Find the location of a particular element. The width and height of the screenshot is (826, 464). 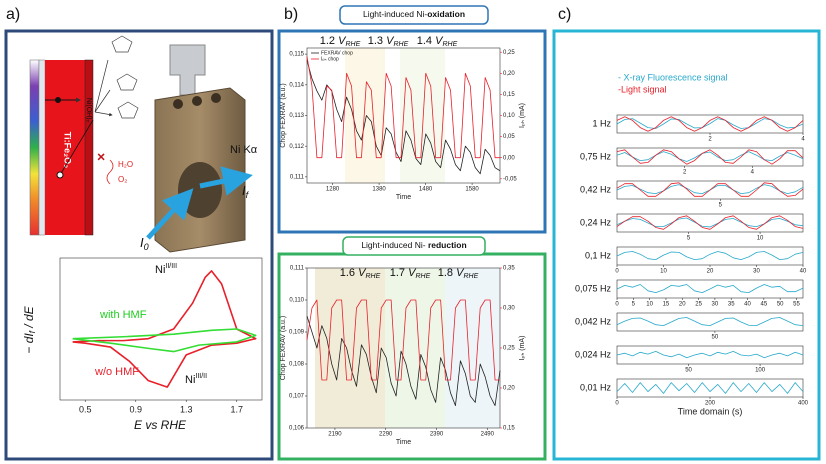

cv-y-label: − dIf / dE is located at coordinates (29, 329).